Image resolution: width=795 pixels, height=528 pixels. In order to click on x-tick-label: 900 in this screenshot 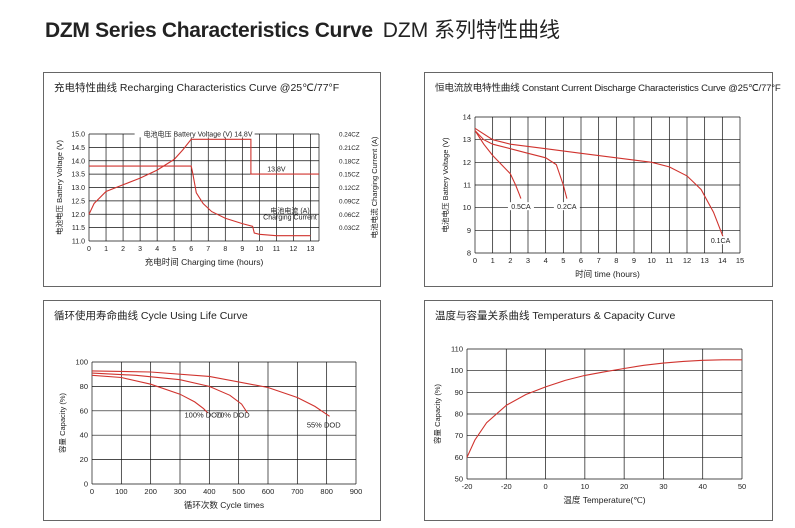, I will do `click(356, 491)`.